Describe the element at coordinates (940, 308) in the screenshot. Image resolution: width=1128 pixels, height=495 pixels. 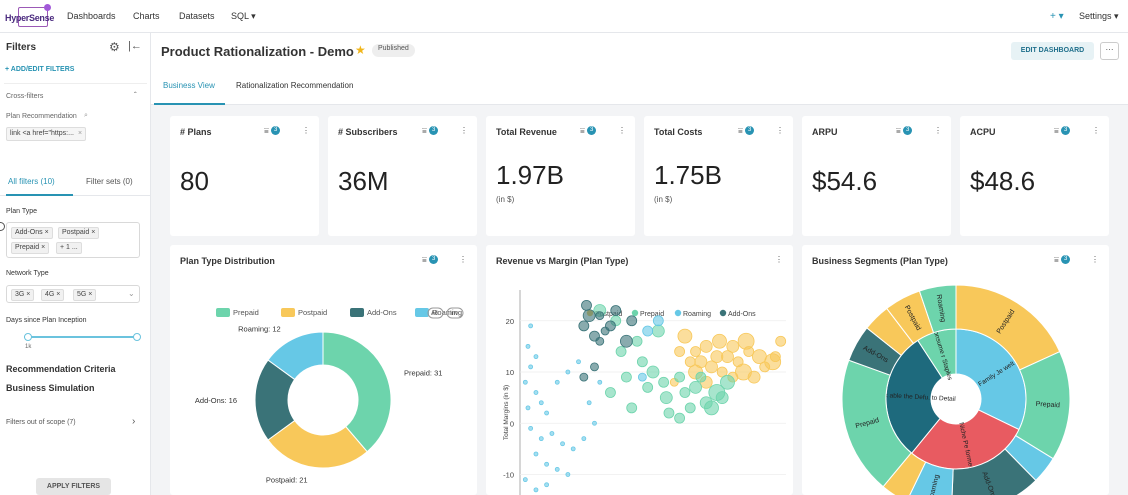
I see `sunburst-outer-label: Roaming` at that location.